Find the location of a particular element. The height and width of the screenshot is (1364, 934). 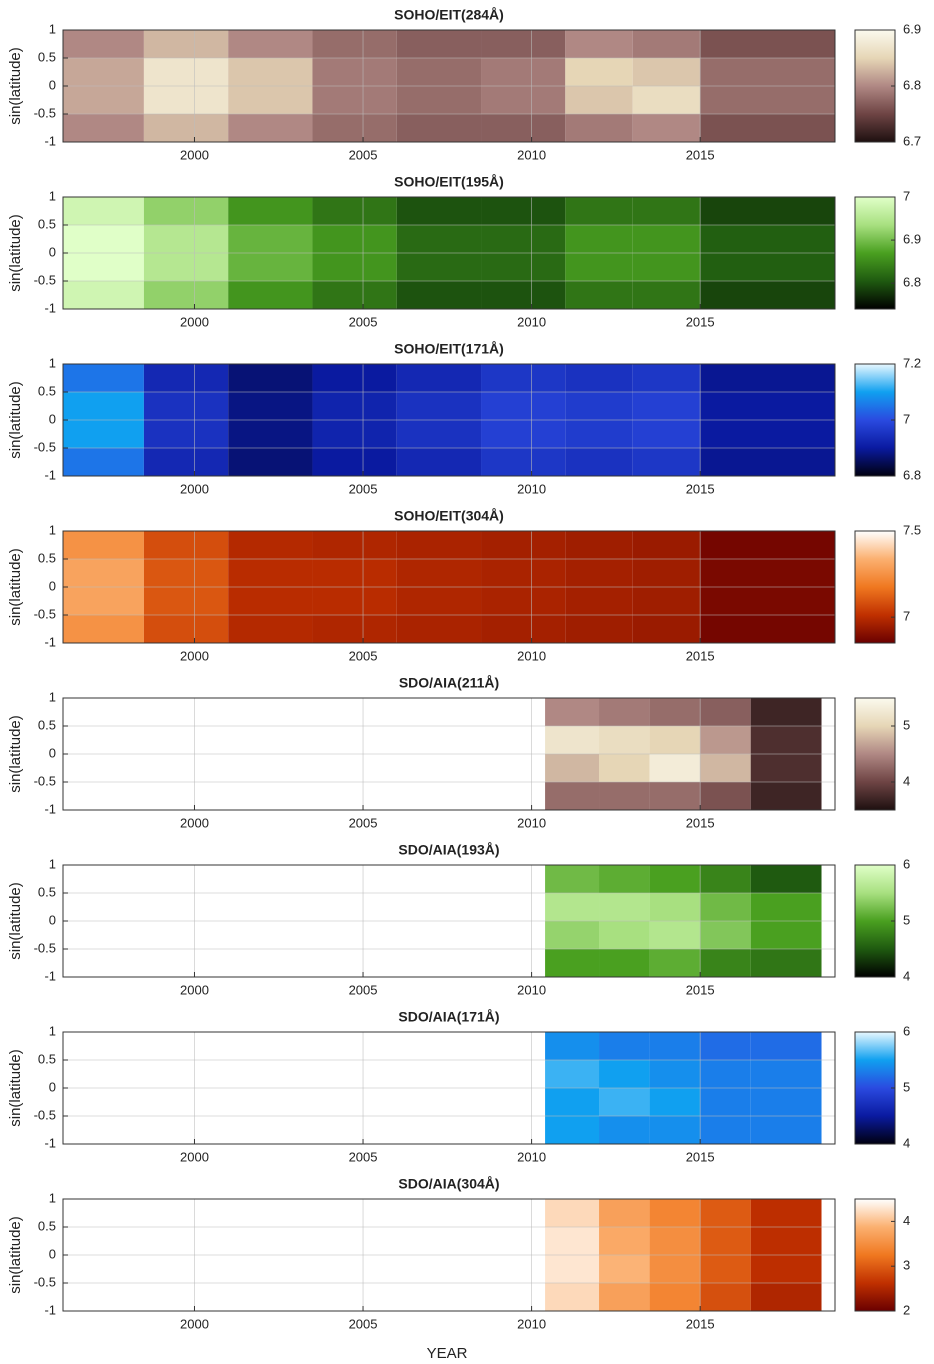

colorbar-tick-label: 4 is located at coordinates (906, 1142).